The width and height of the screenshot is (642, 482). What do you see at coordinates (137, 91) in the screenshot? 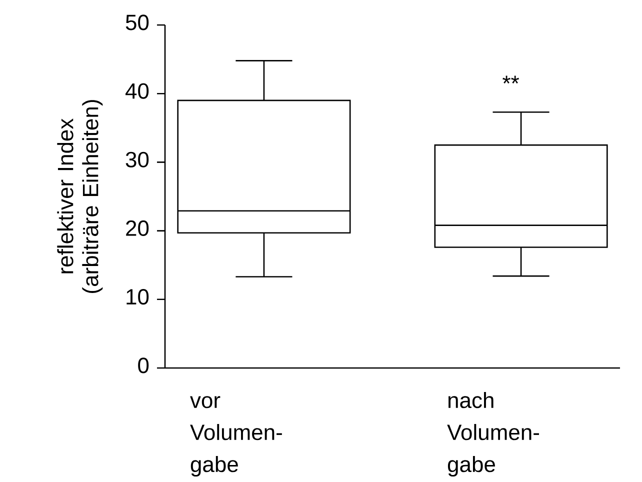
I see `y-tick-label: 40` at bounding box center [137, 91].